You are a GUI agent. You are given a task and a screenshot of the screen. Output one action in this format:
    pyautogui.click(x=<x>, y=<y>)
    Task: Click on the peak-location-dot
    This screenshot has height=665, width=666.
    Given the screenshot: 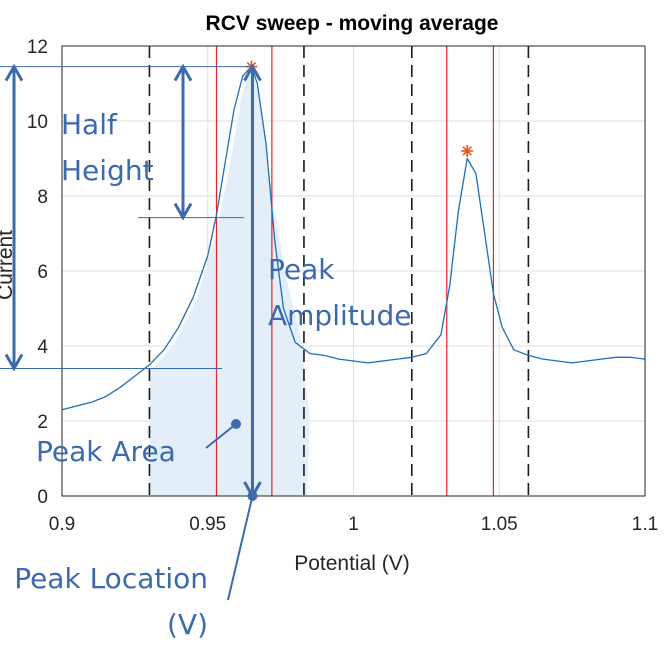 What is the action you would take?
    pyautogui.click(x=252, y=496)
    